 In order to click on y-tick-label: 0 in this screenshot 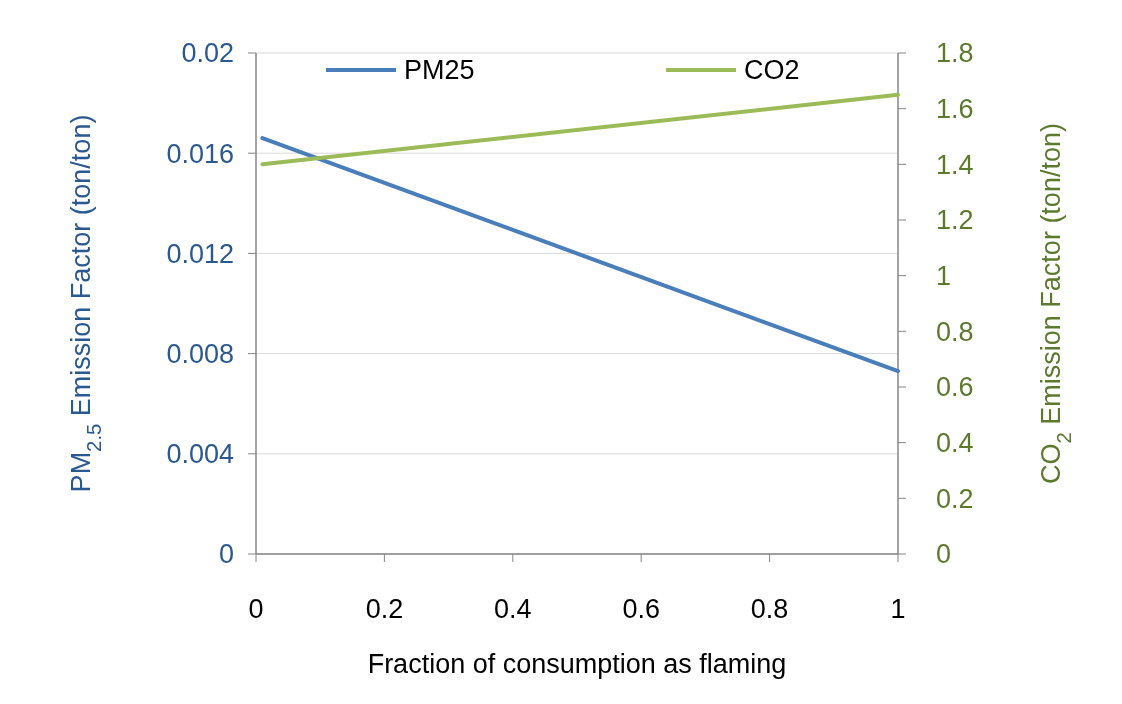, I will do `click(226, 554)`.